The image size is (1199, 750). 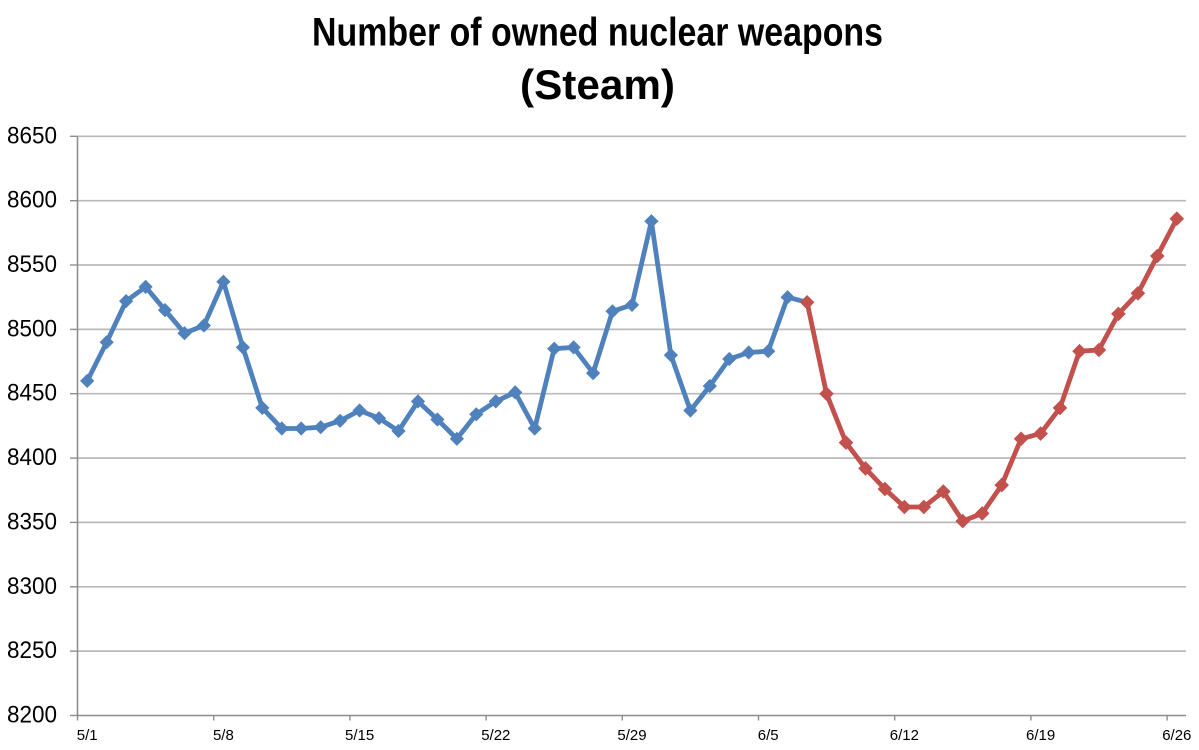 I want to click on svg-text: 6/19, so click(x=1040, y=735).